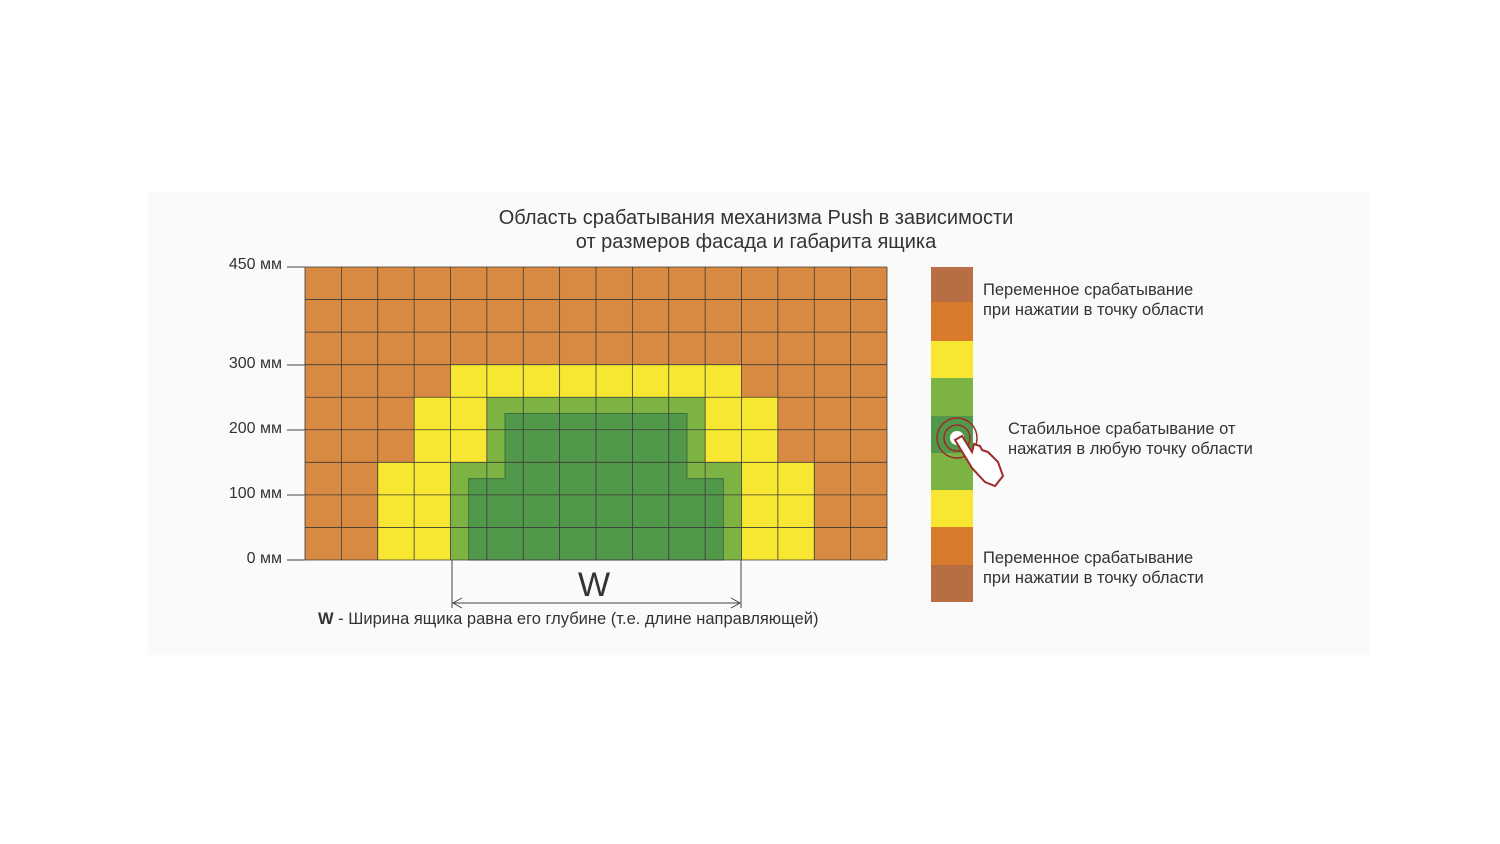 The image size is (1500, 844). I want to click on hand-press-icon, so click(957, 438).